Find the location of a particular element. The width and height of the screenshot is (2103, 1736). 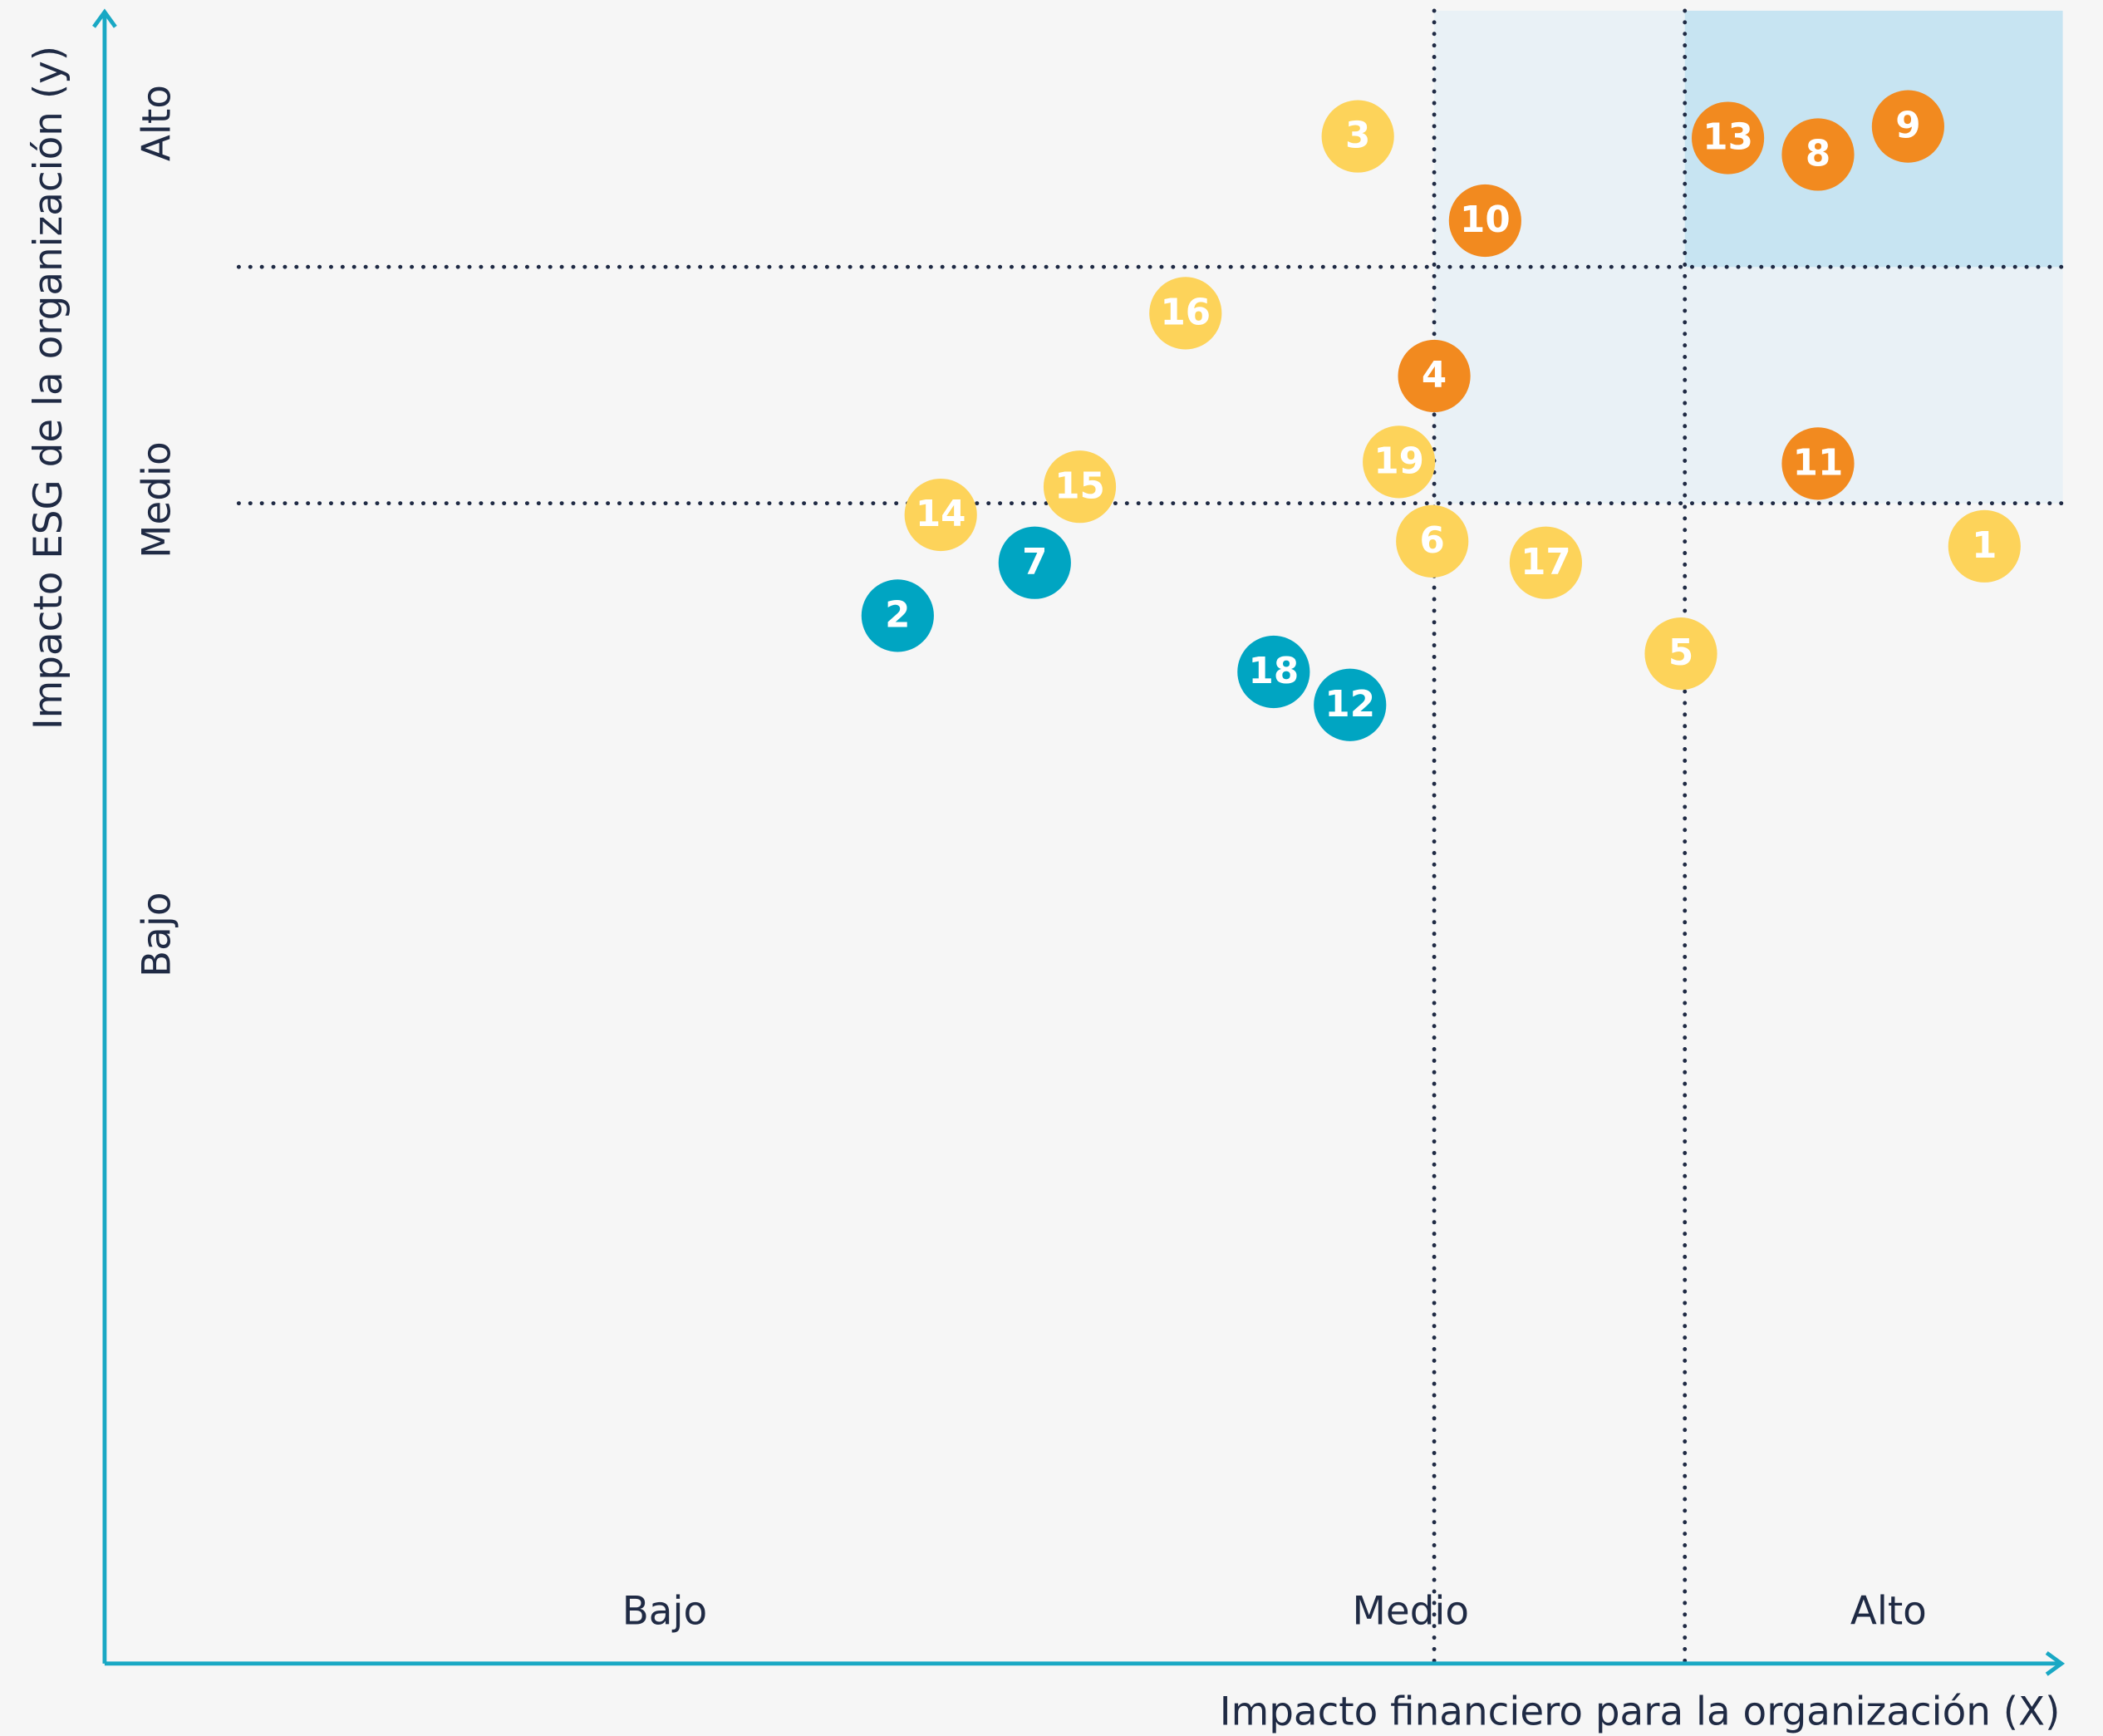

point-label: 16 is located at coordinates (1186, 312).